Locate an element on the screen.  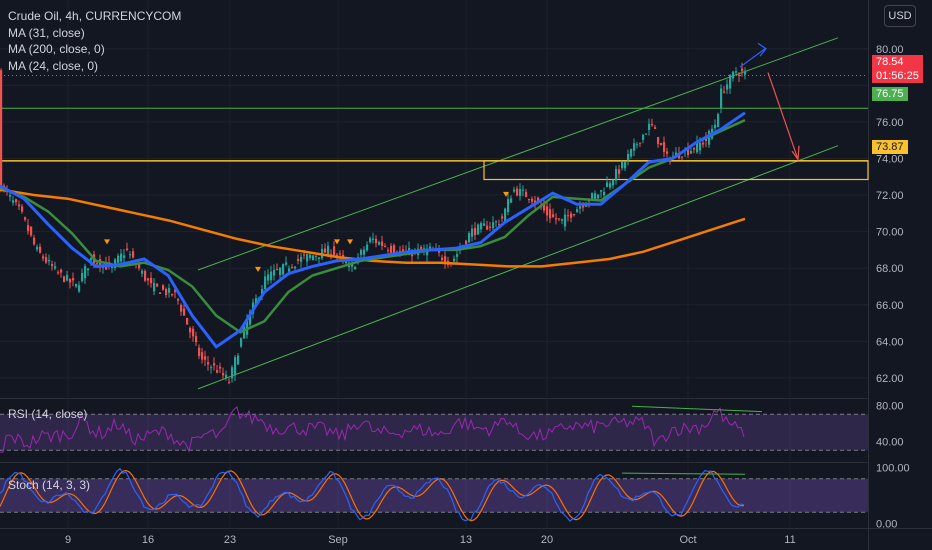
time-axis-label: 20 is located at coordinates (547, 540).